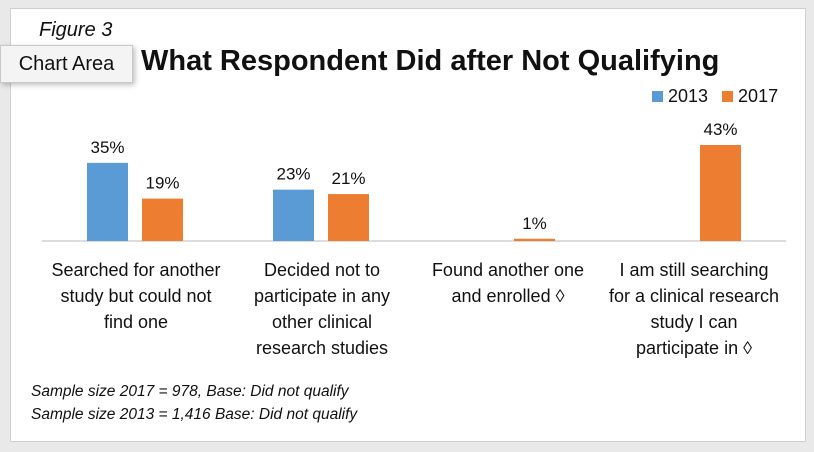  What do you see at coordinates (728, 96) in the screenshot?
I see `legend-swatch-2017` at bounding box center [728, 96].